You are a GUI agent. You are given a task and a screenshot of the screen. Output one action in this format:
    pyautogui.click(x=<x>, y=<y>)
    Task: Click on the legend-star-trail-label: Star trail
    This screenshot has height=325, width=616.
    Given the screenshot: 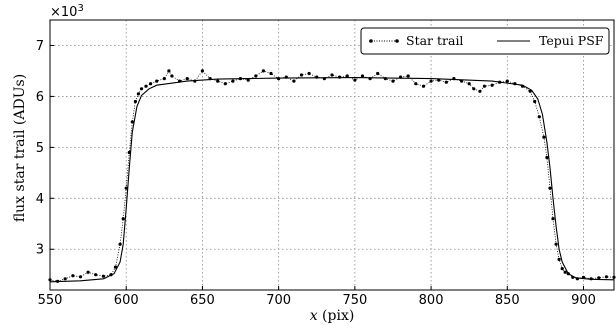 What is the action you would take?
    pyautogui.click(x=434, y=40)
    